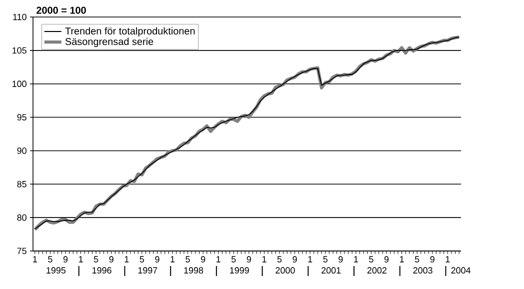 The height and width of the screenshot is (289, 524). What do you see at coordinates (102, 270) in the screenshot?
I see `text: 1996` at bounding box center [102, 270].